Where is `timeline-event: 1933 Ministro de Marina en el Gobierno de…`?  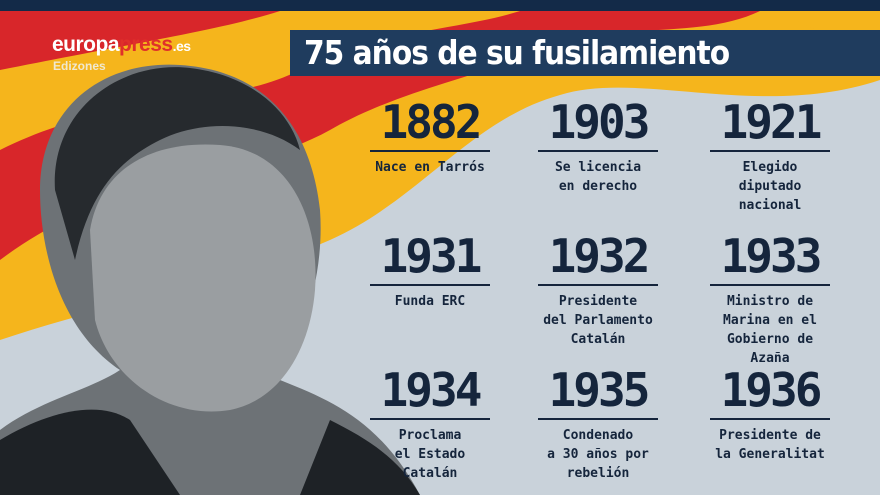 timeline-event: 1933 Ministro de Marina en el Gobierno de… is located at coordinates (770, 300).